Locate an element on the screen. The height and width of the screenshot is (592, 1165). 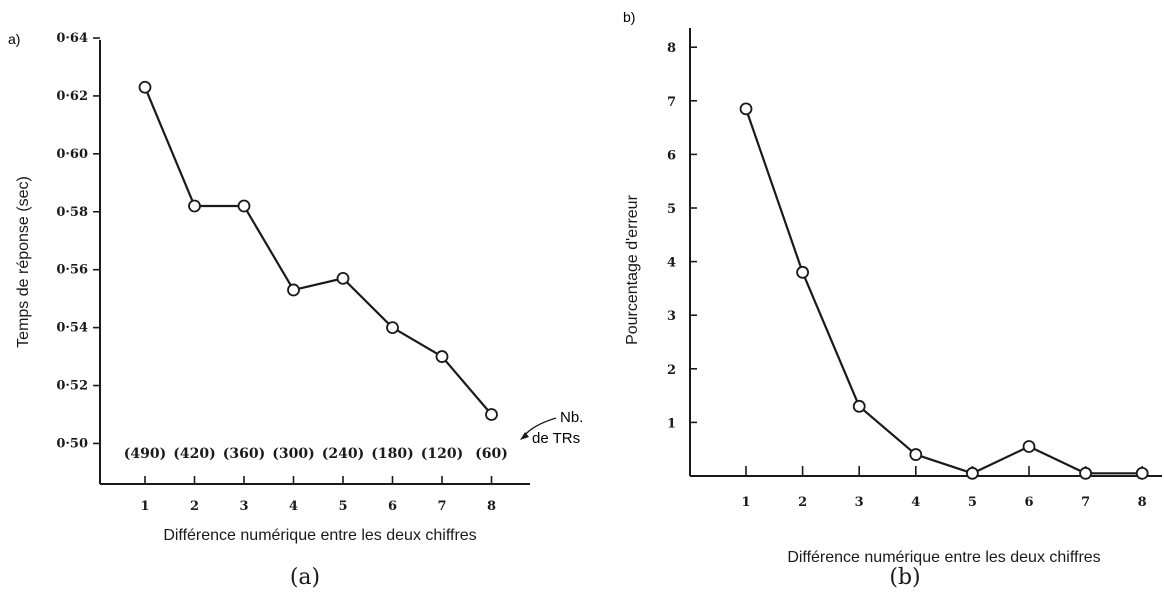
panel-a-annotation-arrowhead is located at coordinates (524, 436).